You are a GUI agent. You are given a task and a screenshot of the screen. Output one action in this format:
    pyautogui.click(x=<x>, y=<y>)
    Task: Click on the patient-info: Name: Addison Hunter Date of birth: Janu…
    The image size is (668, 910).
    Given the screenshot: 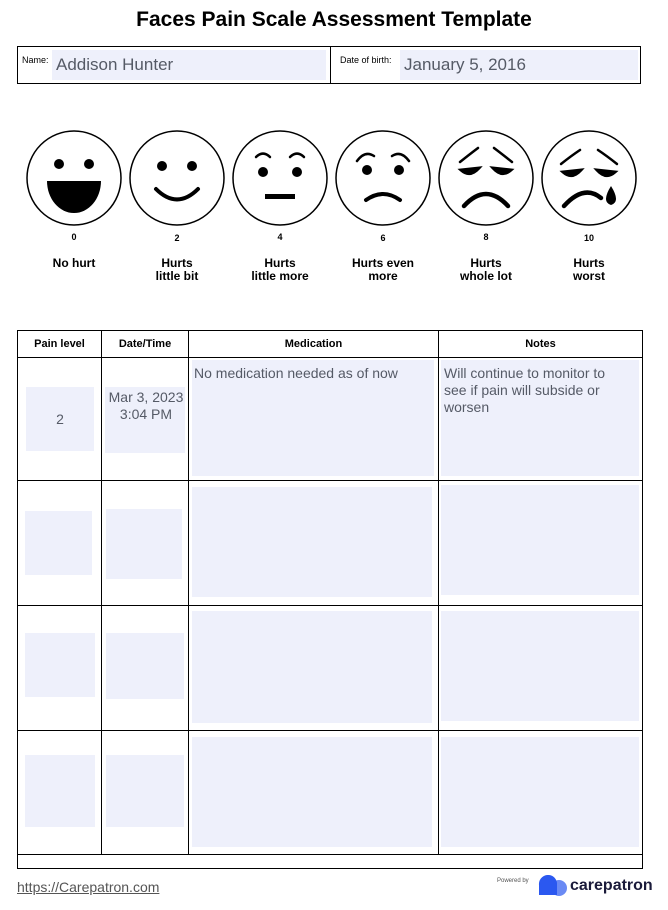 What is the action you would take?
    pyautogui.click(x=329, y=65)
    